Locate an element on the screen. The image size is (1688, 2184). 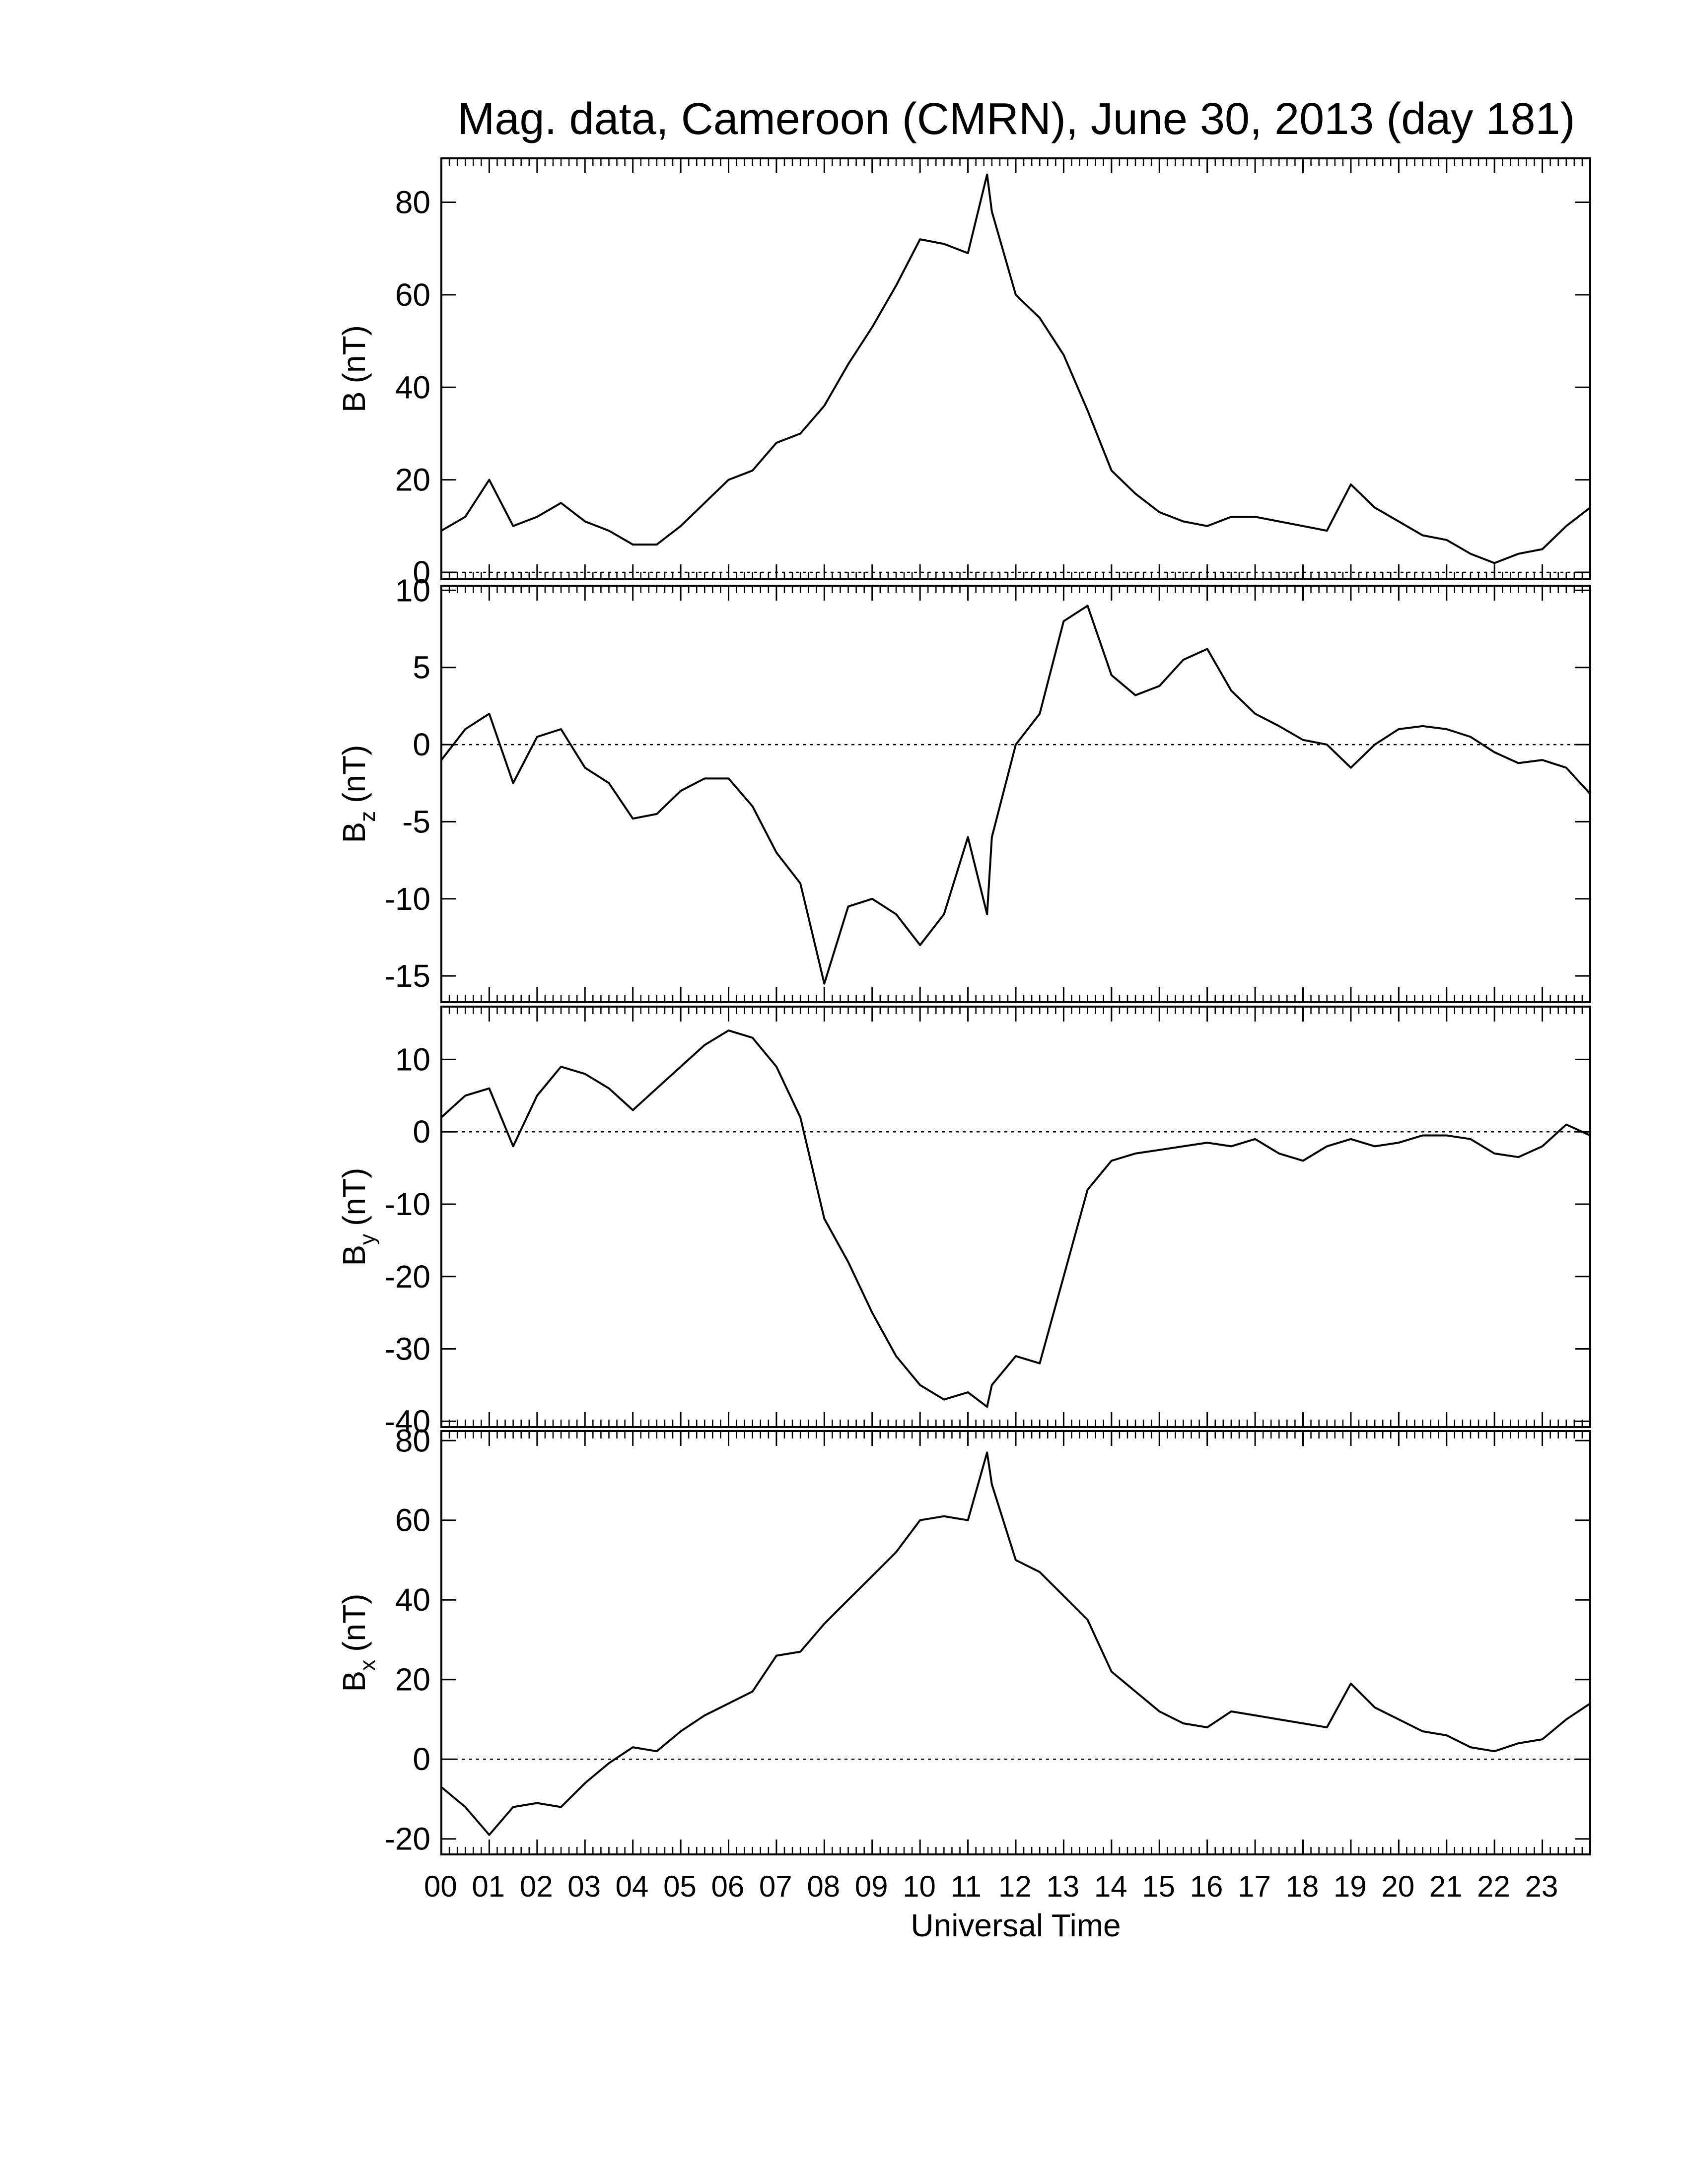
x-tick-label: 11 is located at coordinates (966, 1886).